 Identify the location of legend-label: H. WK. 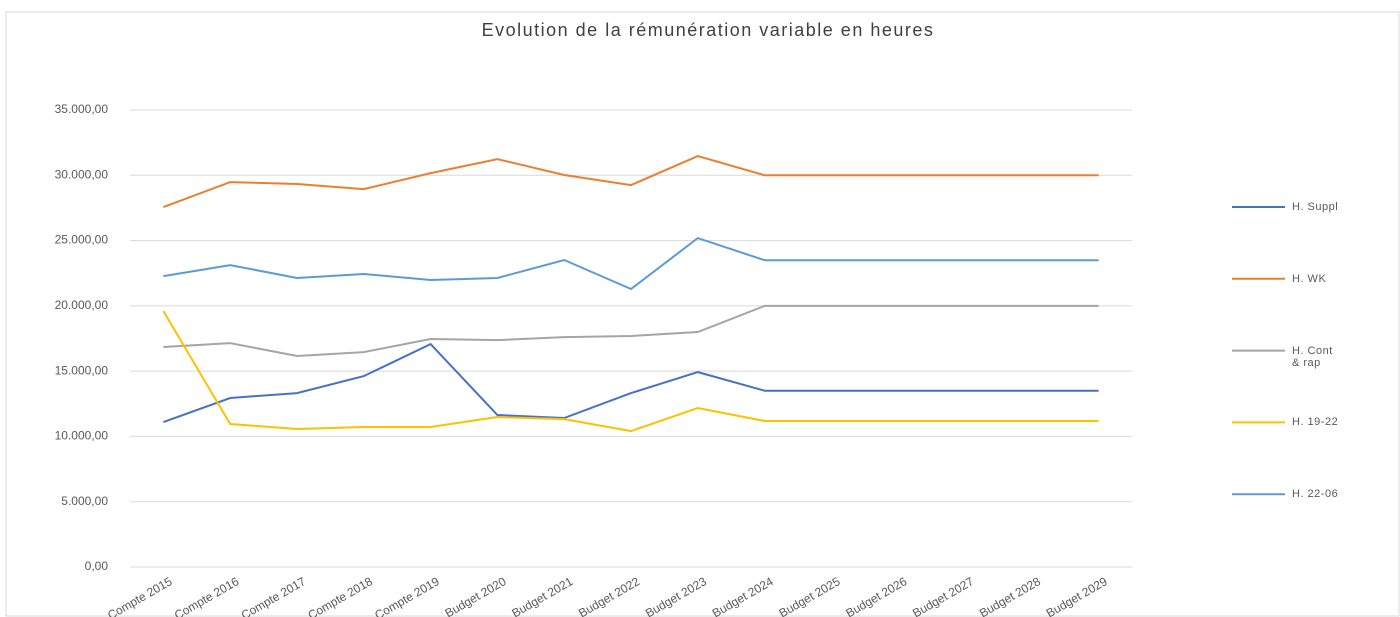
(1309, 278).